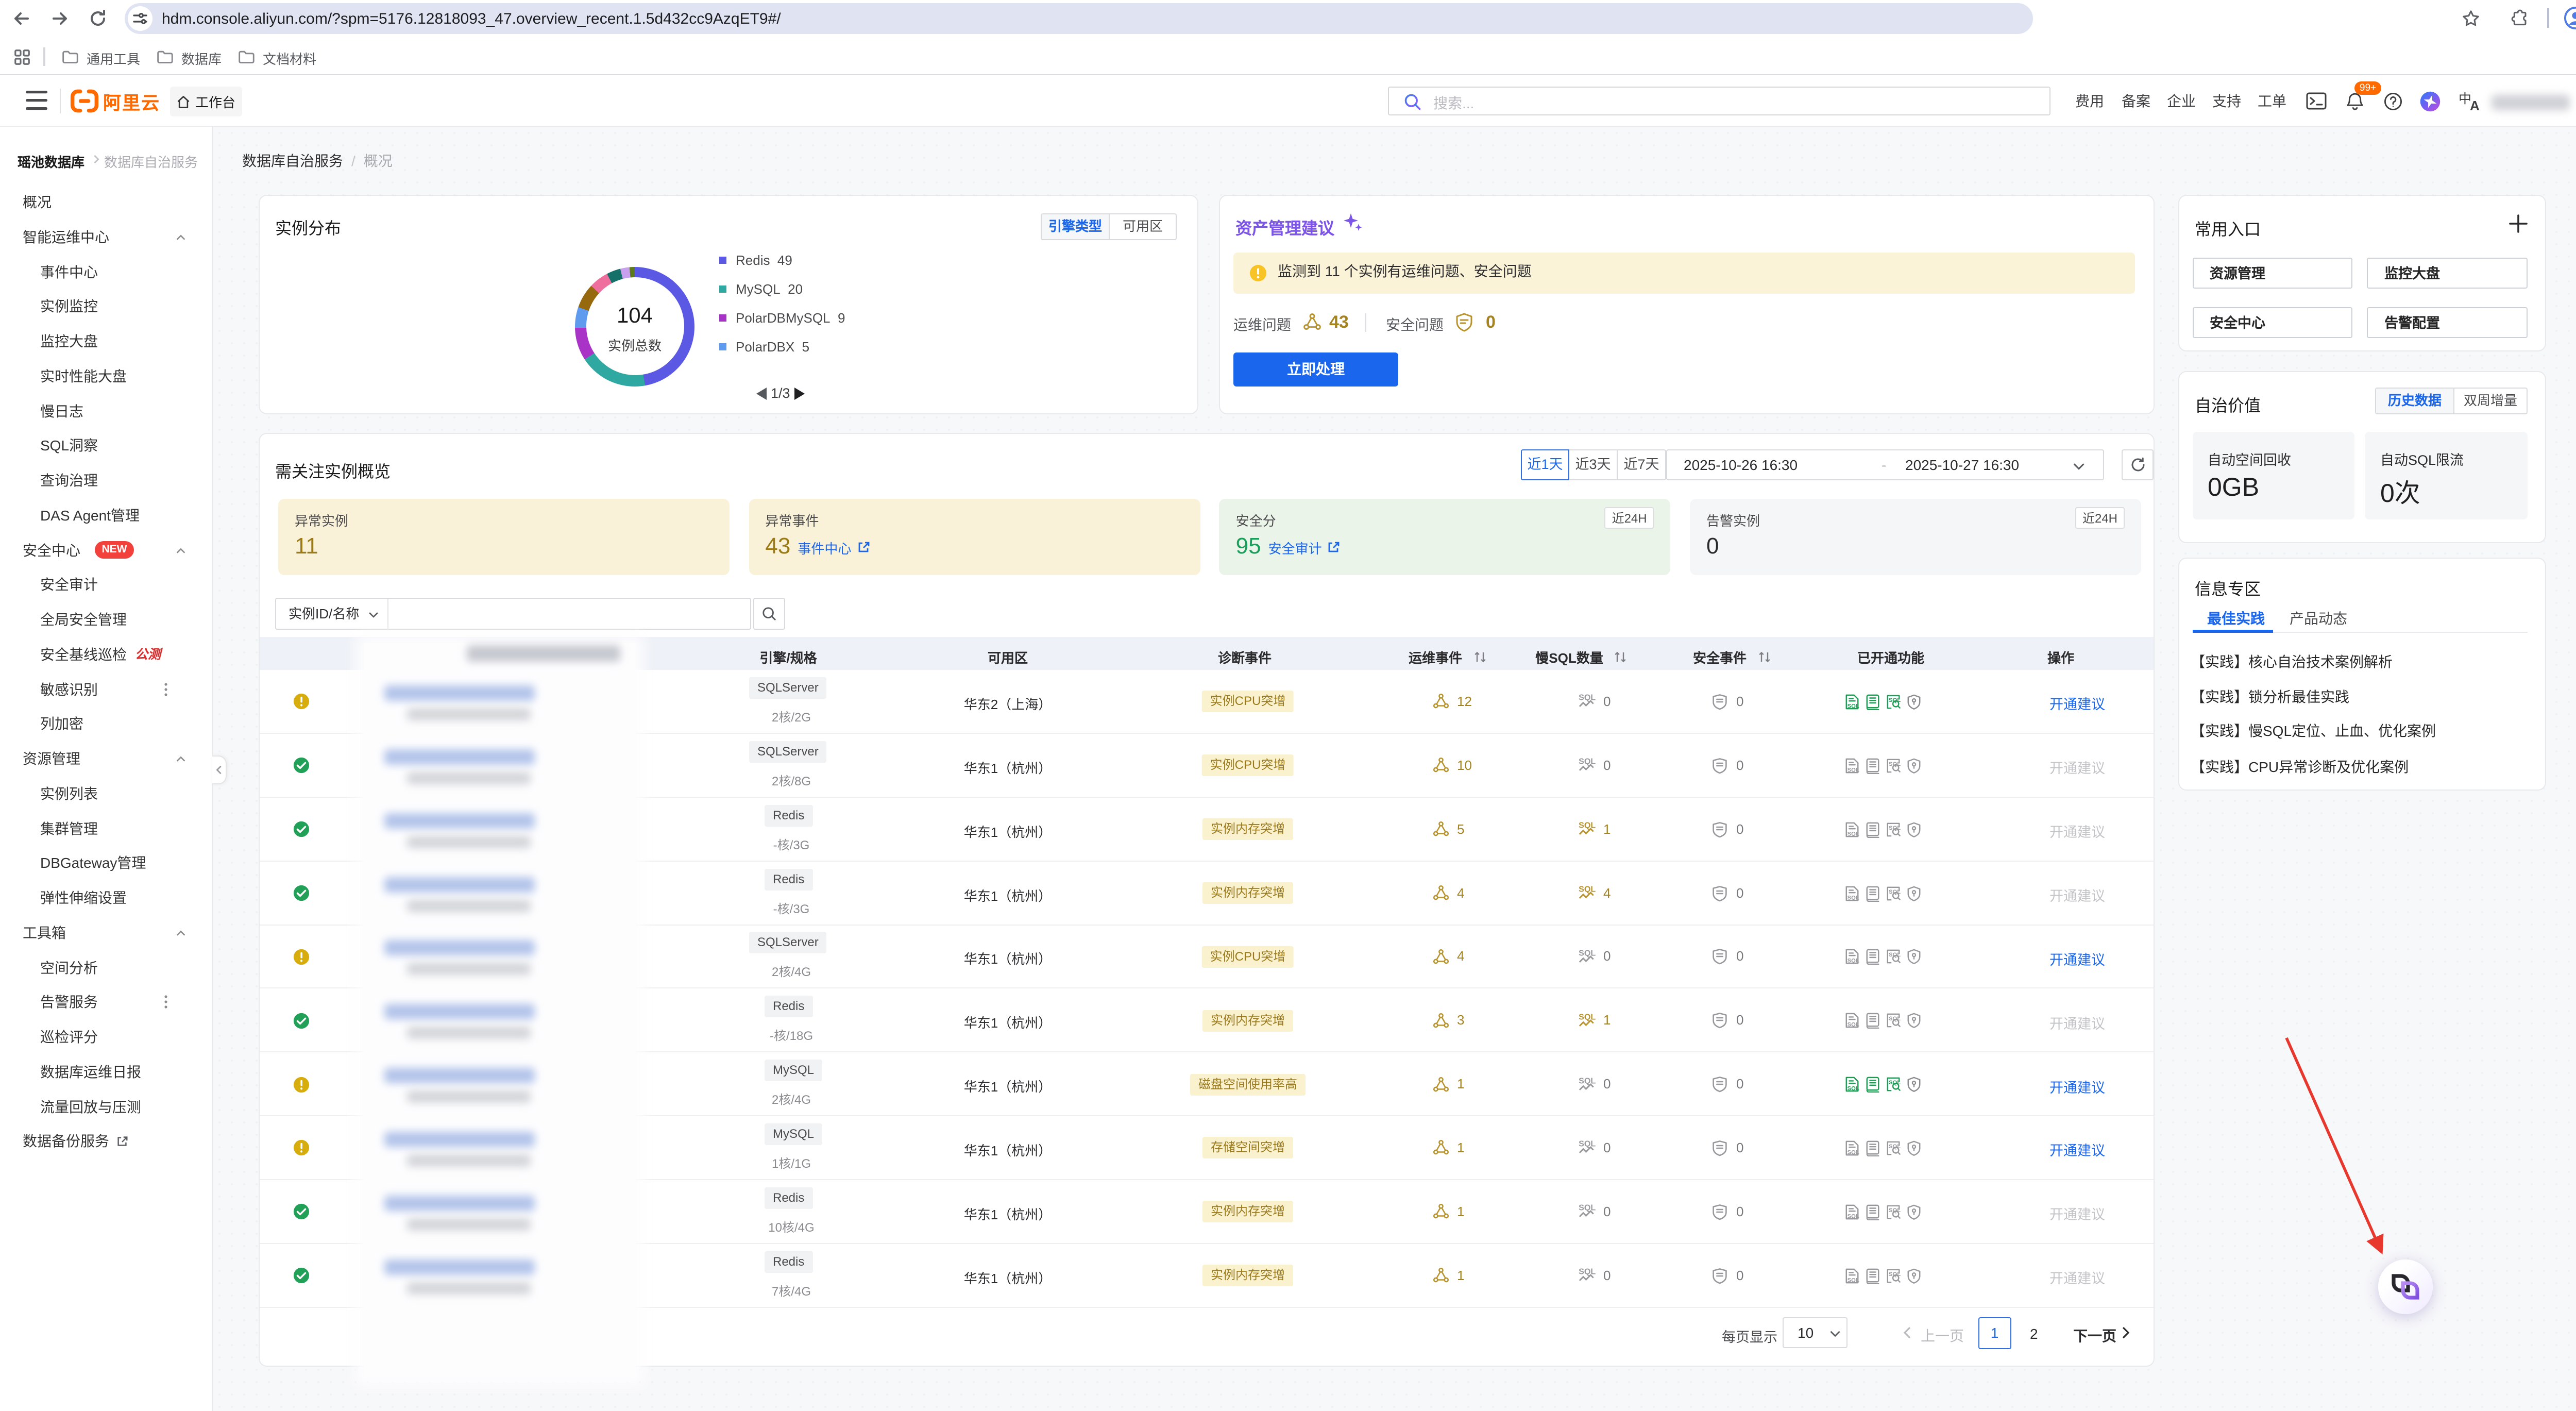  Describe the element at coordinates (2475, 105) in the screenshot. I see `svg-text: A` at that location.